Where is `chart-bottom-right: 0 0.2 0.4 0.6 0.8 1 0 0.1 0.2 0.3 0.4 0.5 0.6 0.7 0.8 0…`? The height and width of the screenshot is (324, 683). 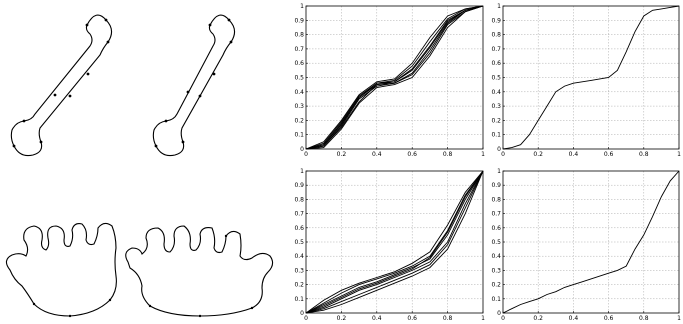 chart-bottom-right: 0 0.2 0.4 0.6 0.8 1 0 0.1 0.2 0.3 0.4 0.5 0.6 0.7 0.8 0… is located at coordinates (586, 245).